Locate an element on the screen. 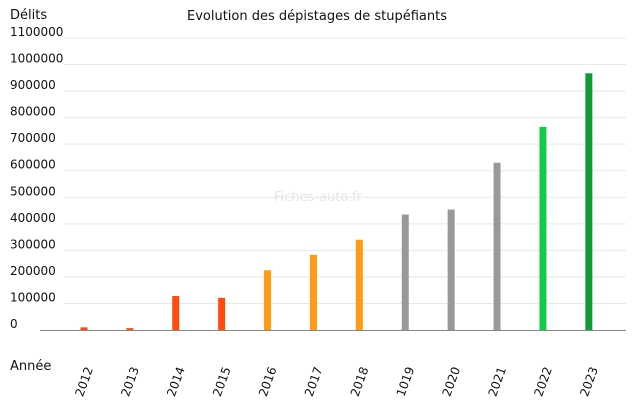 The width and height of the screenshot is (640, 400). y-tick-label: 100000 is located at coordinates (33, 297).